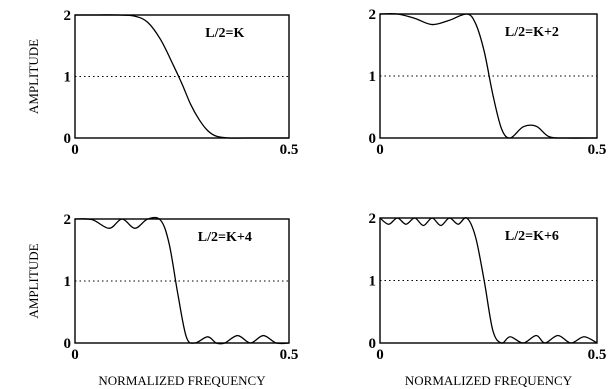  What do you see at coordinates (225, 237) in the screenshot?
I see `panel-annotation: L/2=K+4` at bounding box center [225, 237].